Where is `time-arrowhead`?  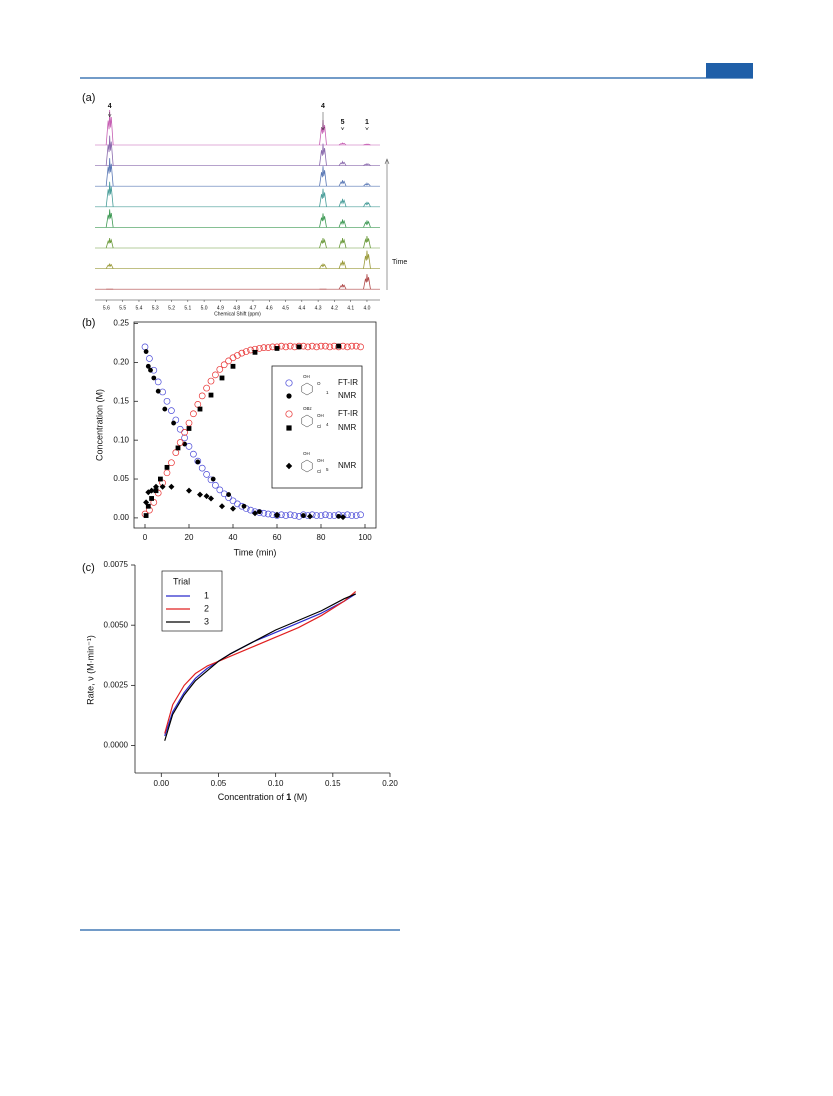 time-arrowhead is located at coordinates (387, 161).